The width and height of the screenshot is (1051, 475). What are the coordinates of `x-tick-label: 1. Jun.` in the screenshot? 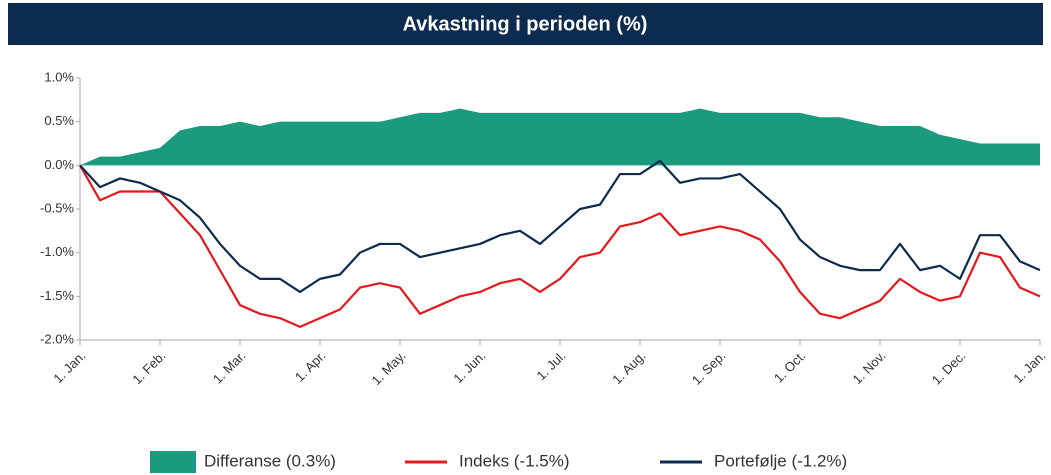 It's located at (469, 367).